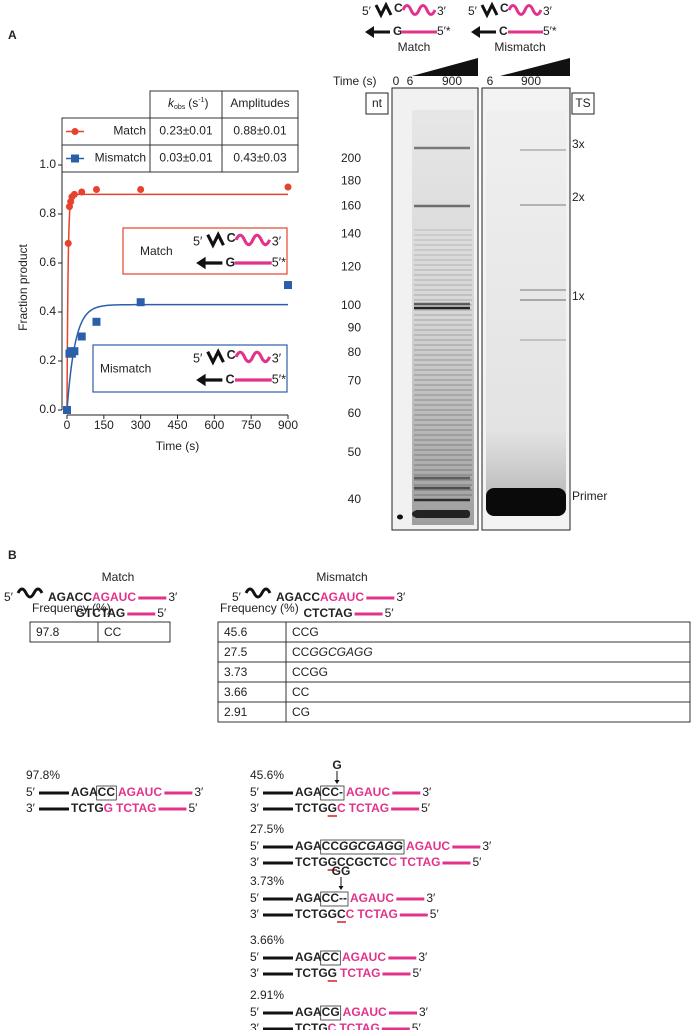 The image size is (700, 1030). I want to click on size-marker: 70, so click(355, 381).